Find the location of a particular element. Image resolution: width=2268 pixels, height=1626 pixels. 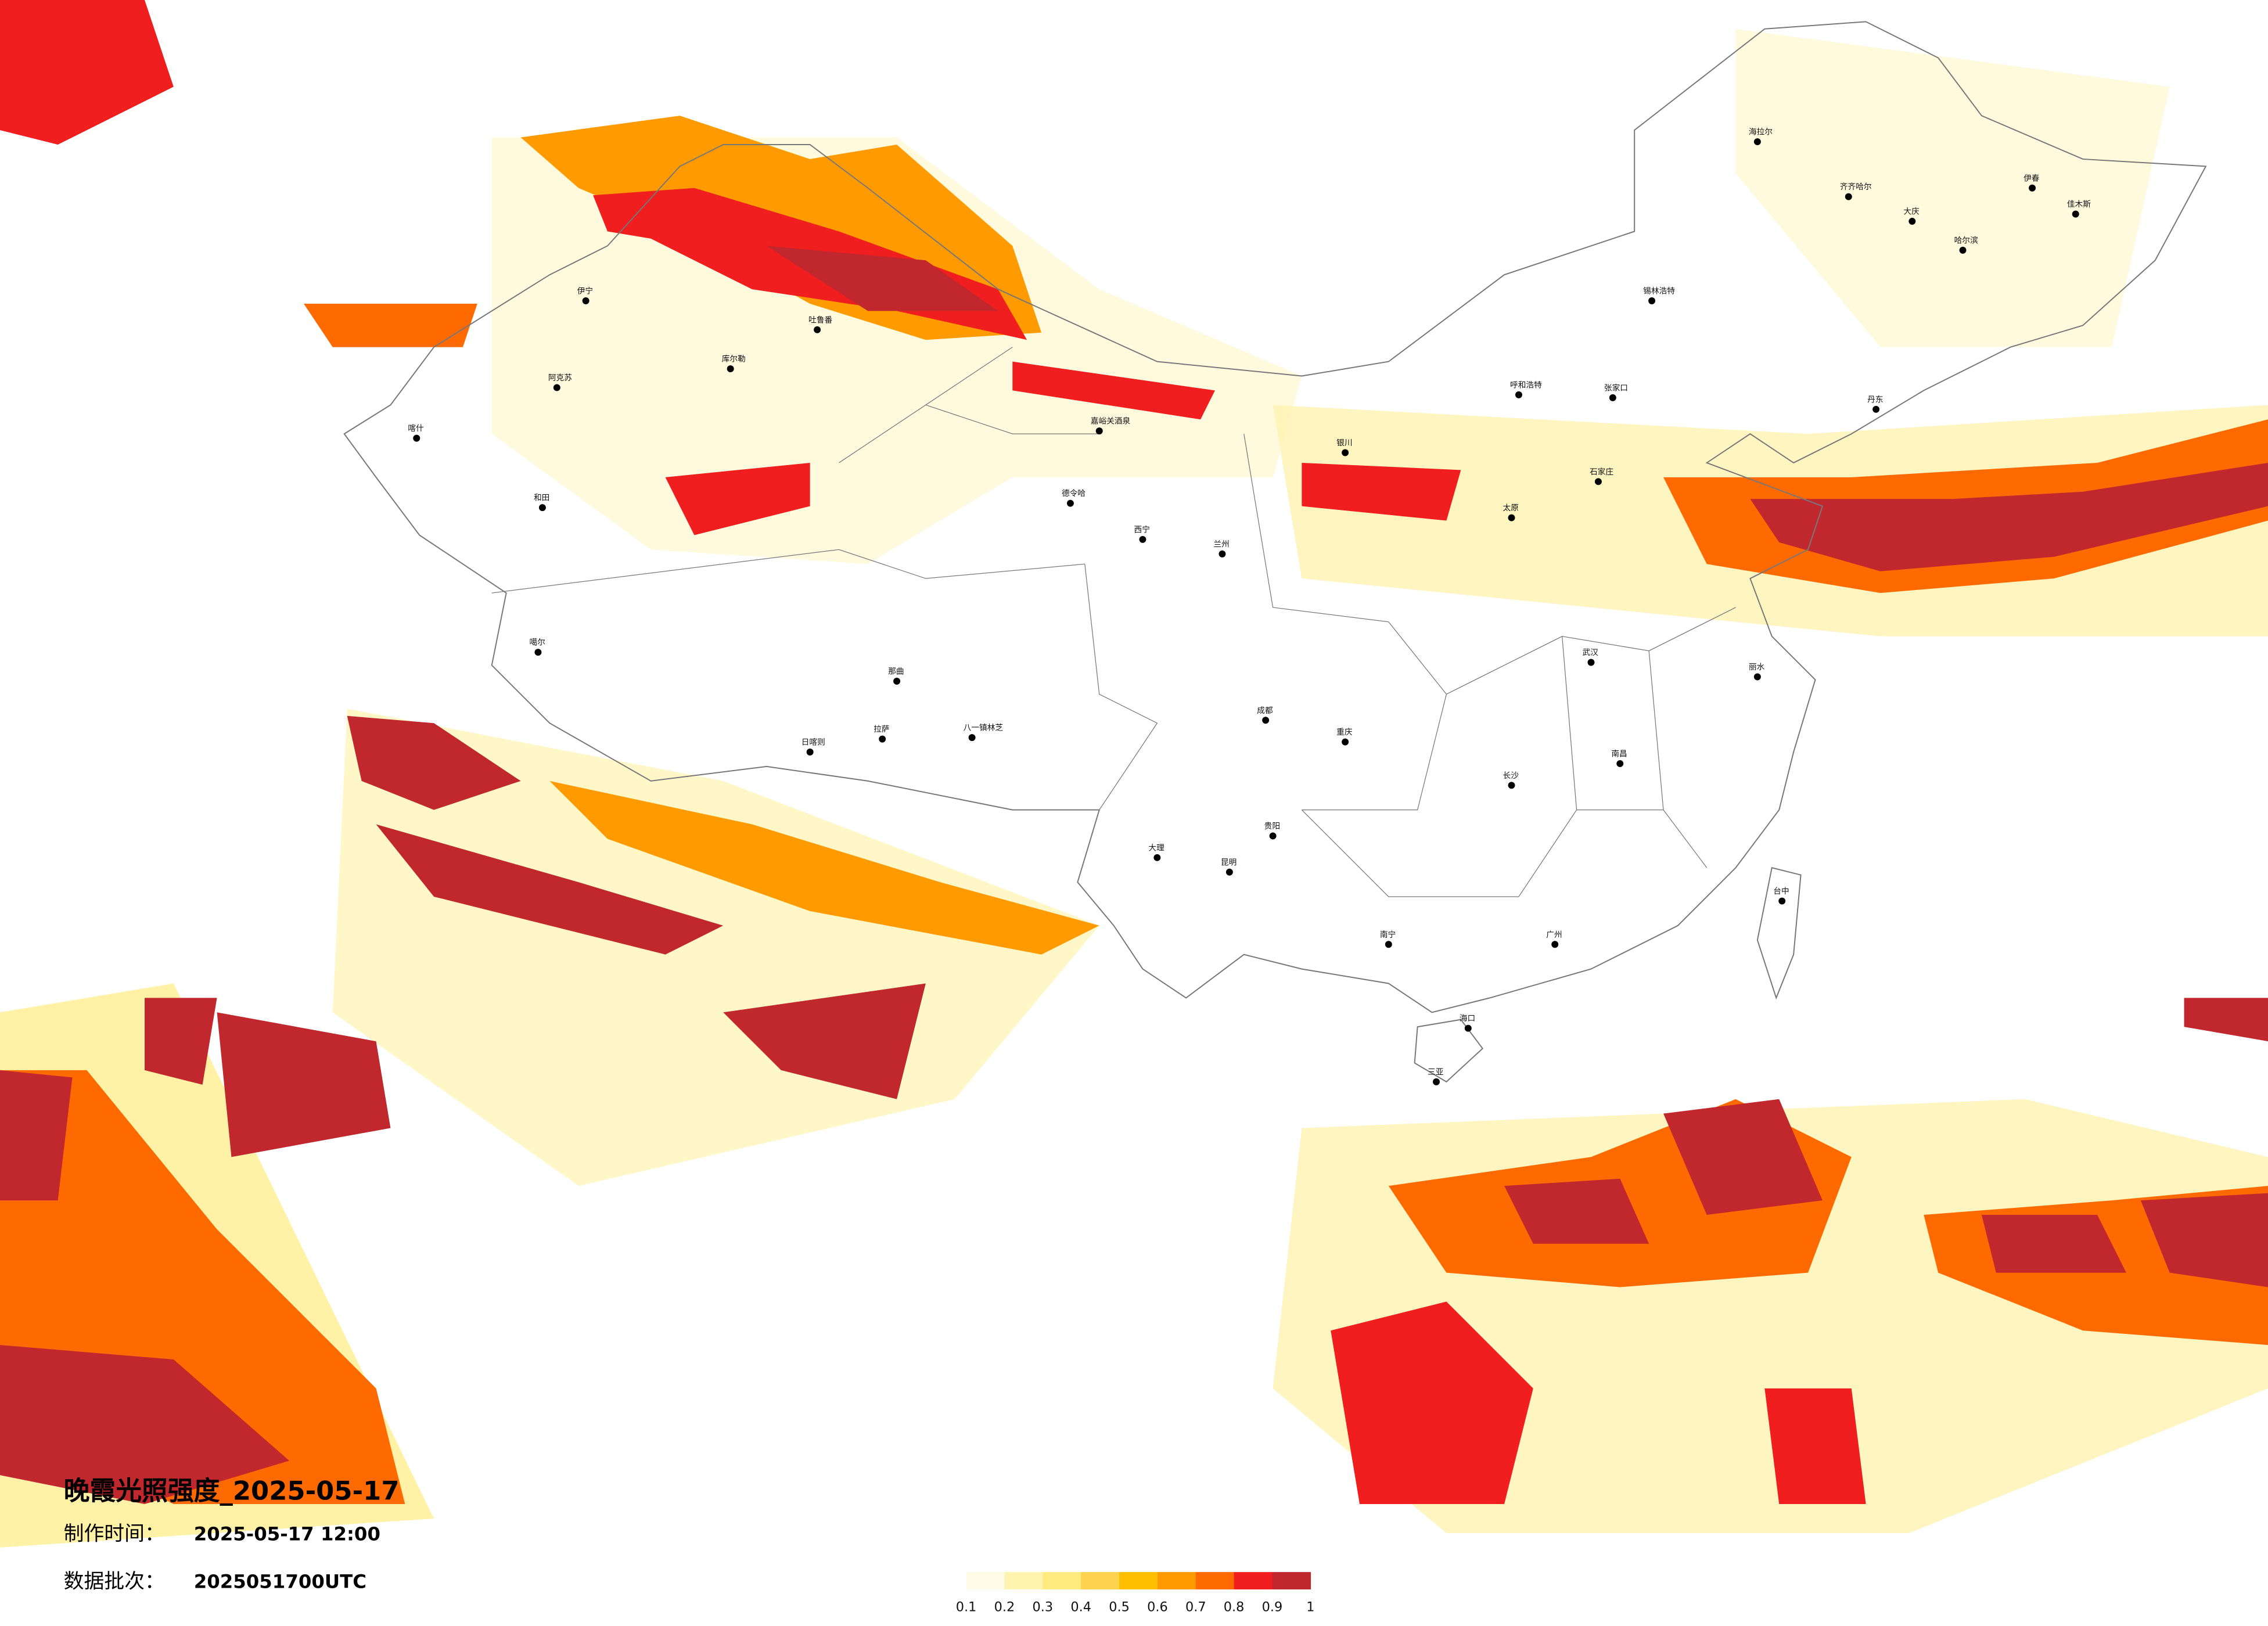

legend-tick: 0.7 is located at coordinates (1195, 1606).